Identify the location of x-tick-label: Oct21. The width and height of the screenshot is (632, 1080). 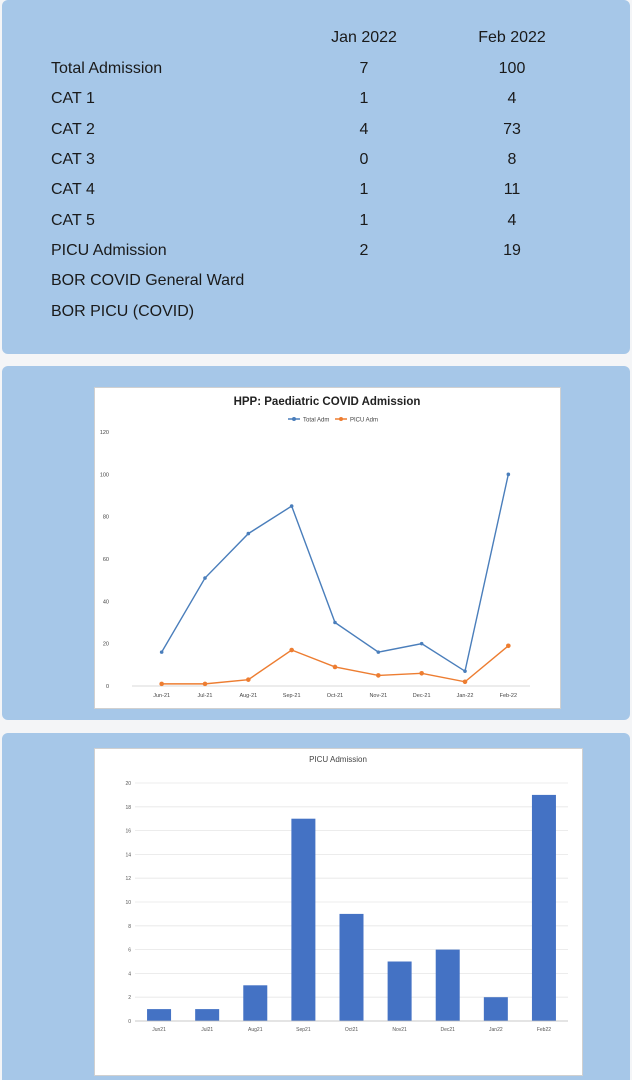
(352, 1030).